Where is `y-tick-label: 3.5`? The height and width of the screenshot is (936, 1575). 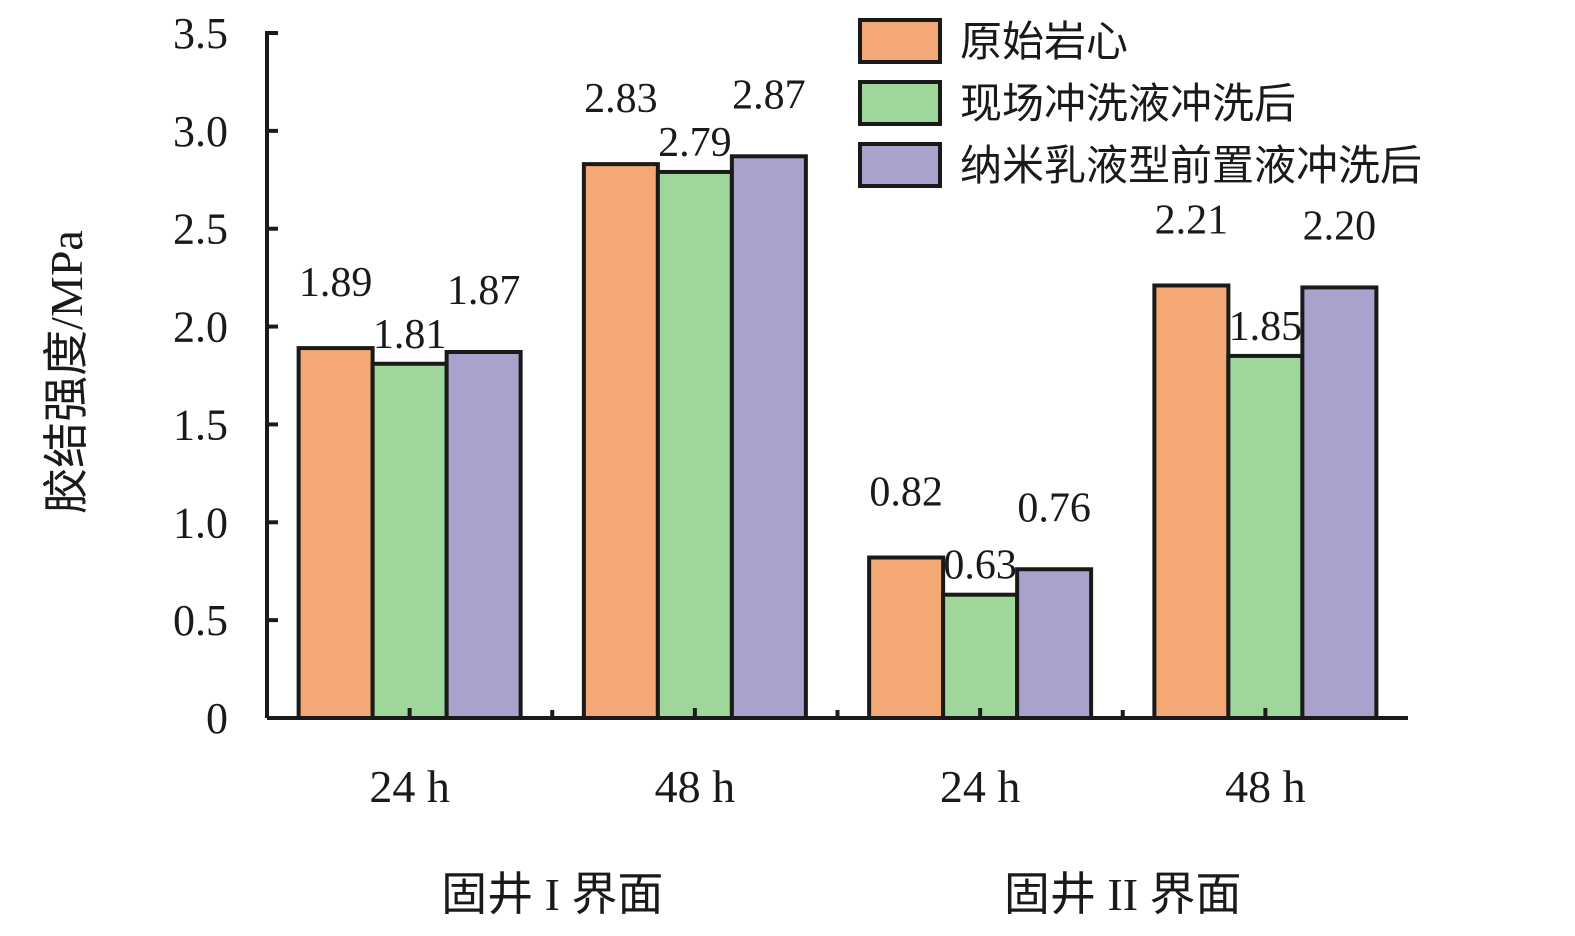
y-tick-label: 3.5 is located at coordinates (200, 33).